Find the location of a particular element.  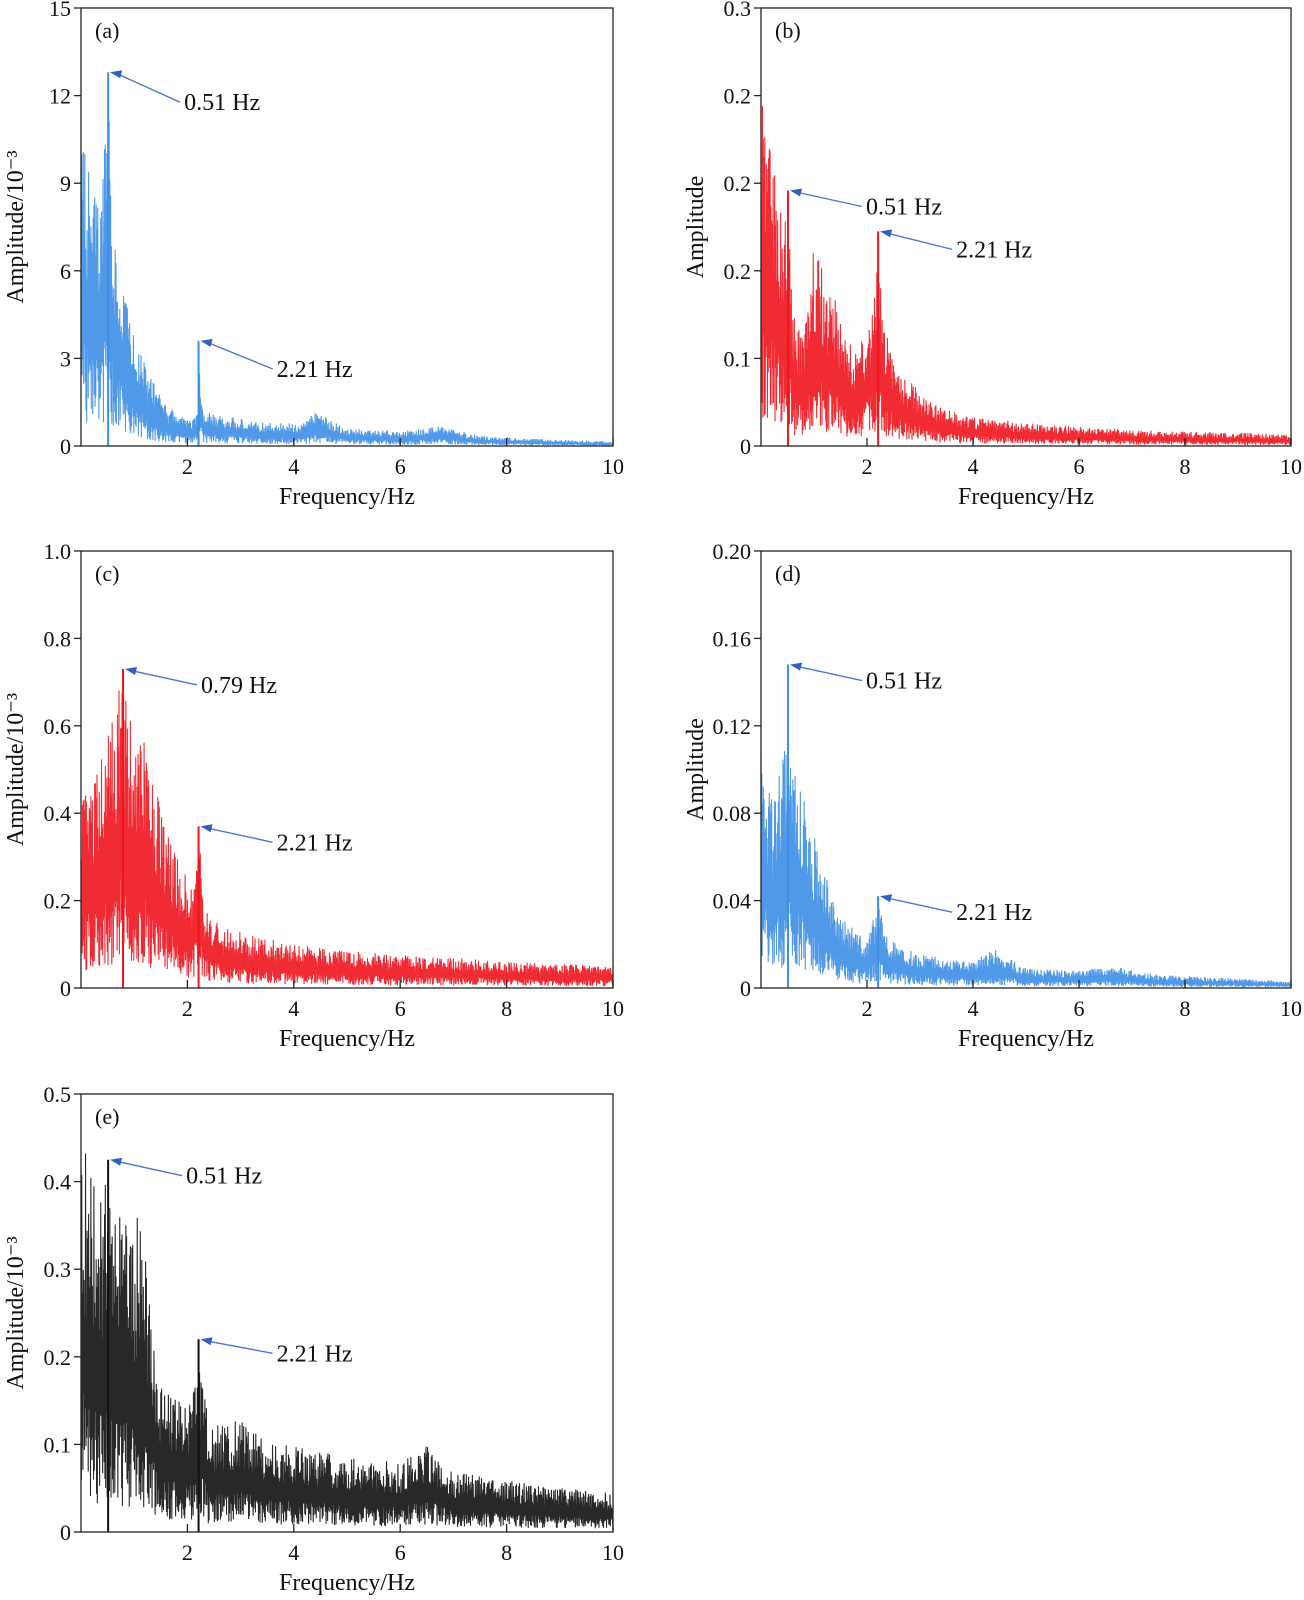

y-tick-label: 0.5 is located at coordinates (58, 1094).